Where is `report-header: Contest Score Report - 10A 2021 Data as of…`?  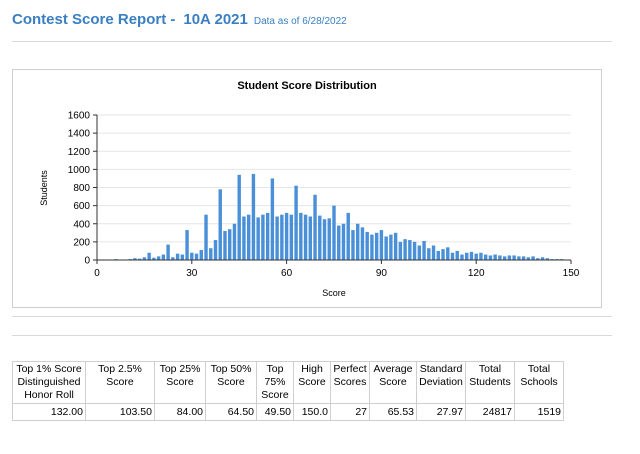
report-header: Contest Score Report - 10A 2021 Data as of… is located at coordinates (179, 20).